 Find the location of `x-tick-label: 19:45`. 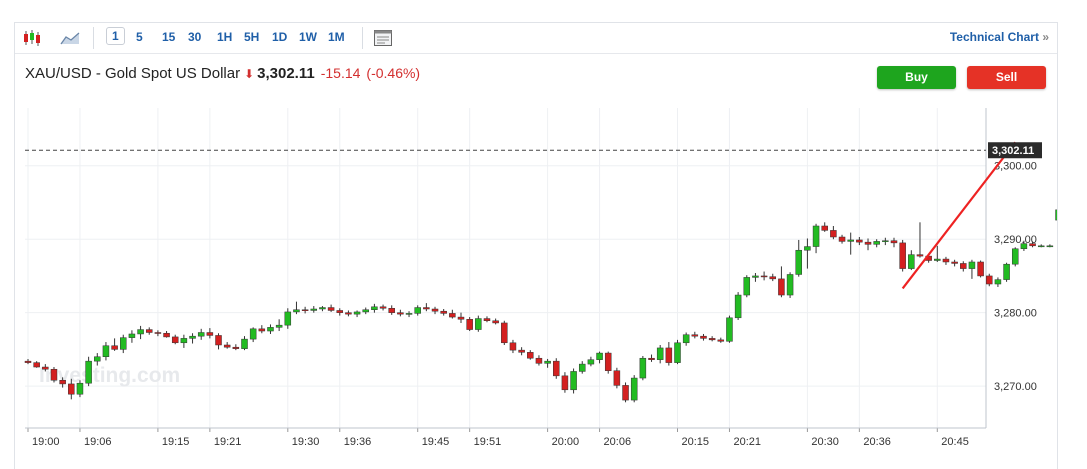

x-tick-label: 19:45 is located at coordinates (436, 442).